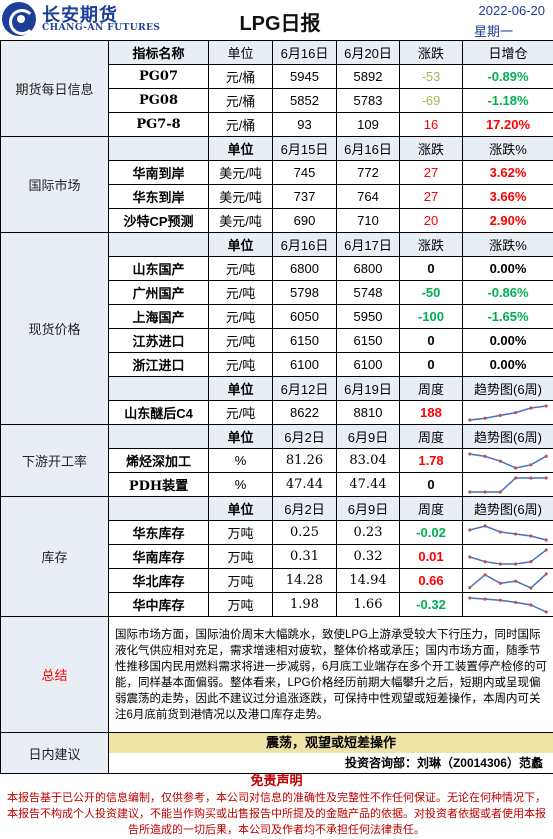  Describe the element at coordinates (240, 580) in the screenshot. I see `row-unit: 万吨` at that location.